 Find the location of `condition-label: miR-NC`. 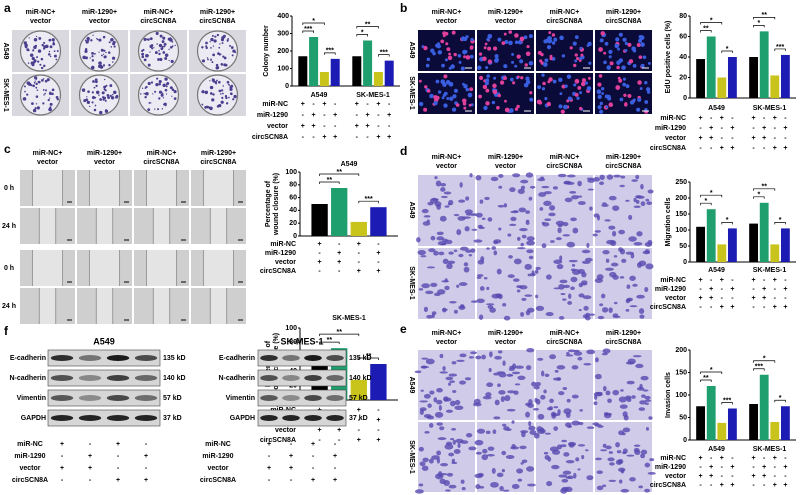

condition-label: miR-NC is located at coordinates (673, 458).